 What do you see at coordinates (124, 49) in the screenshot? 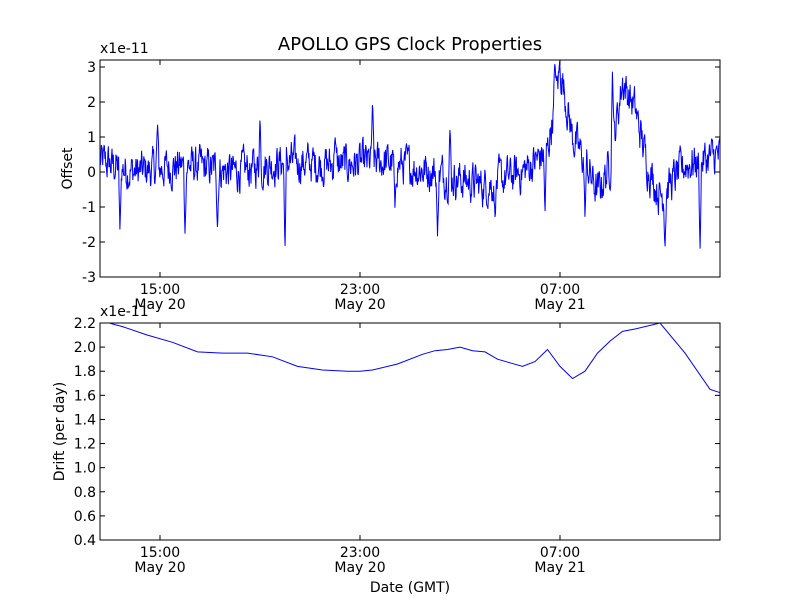
I see `offset-multiplier-label: x1e-11` at bounding box center [124, 49].